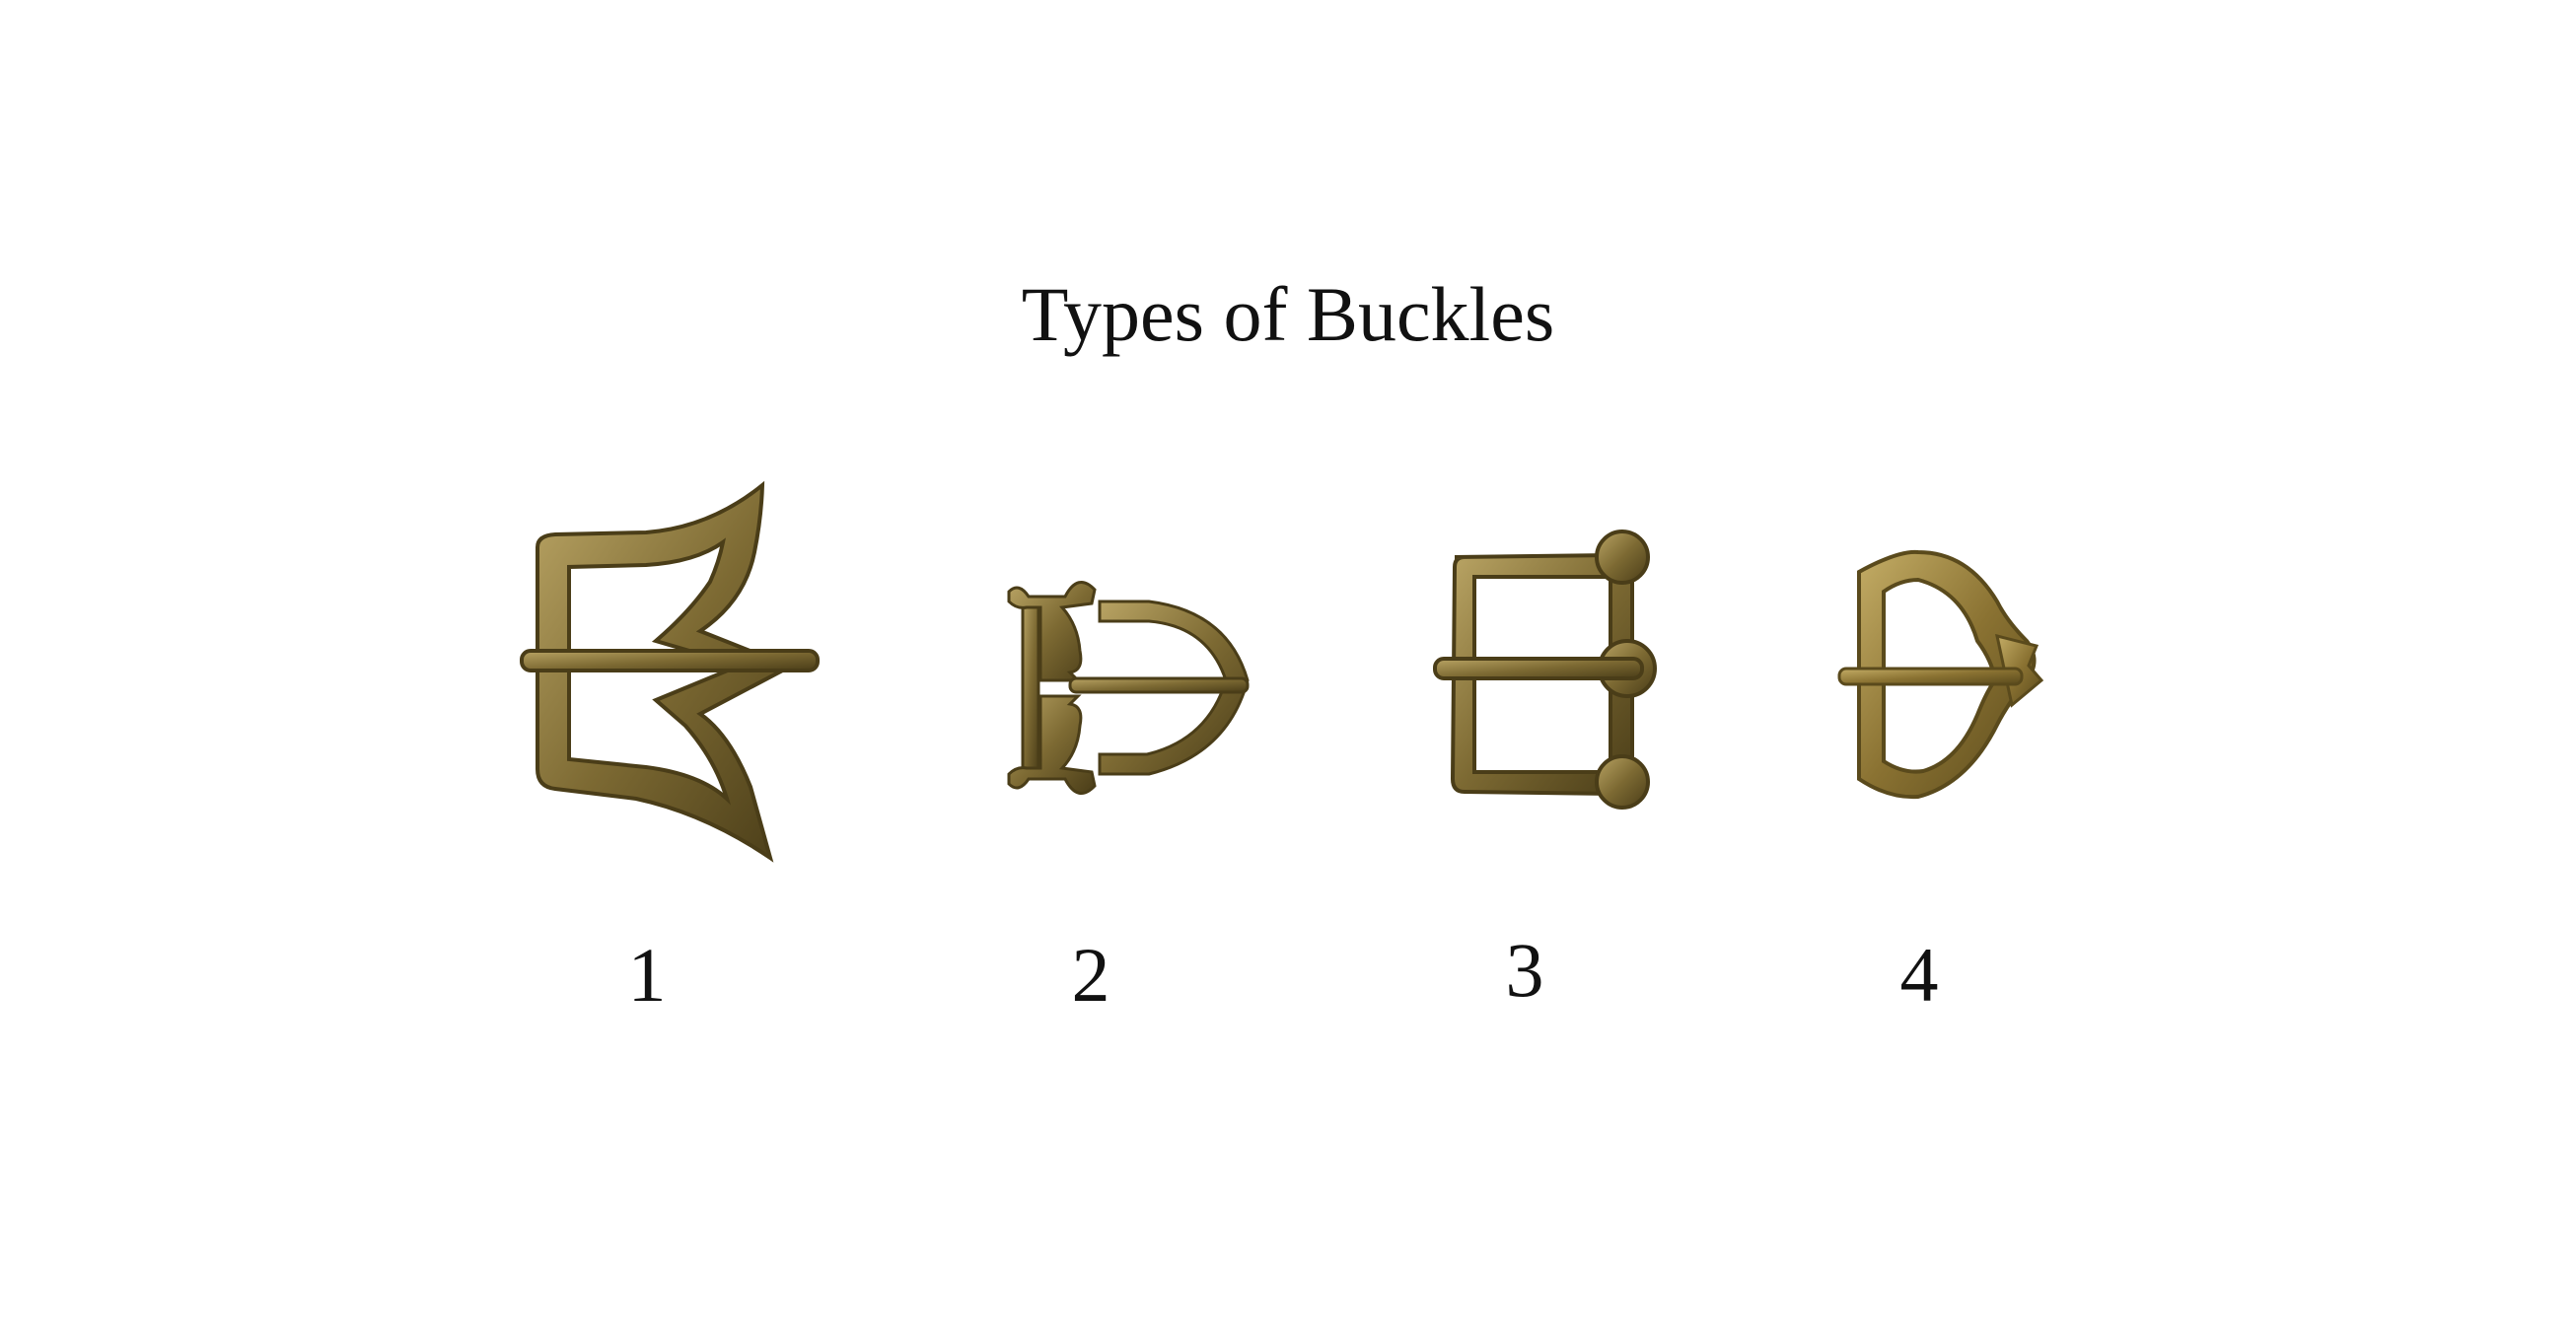 The height and width of the screenshot is (1342, 2576). I want to click on buckle-1-number: 1, so click(647, 975).